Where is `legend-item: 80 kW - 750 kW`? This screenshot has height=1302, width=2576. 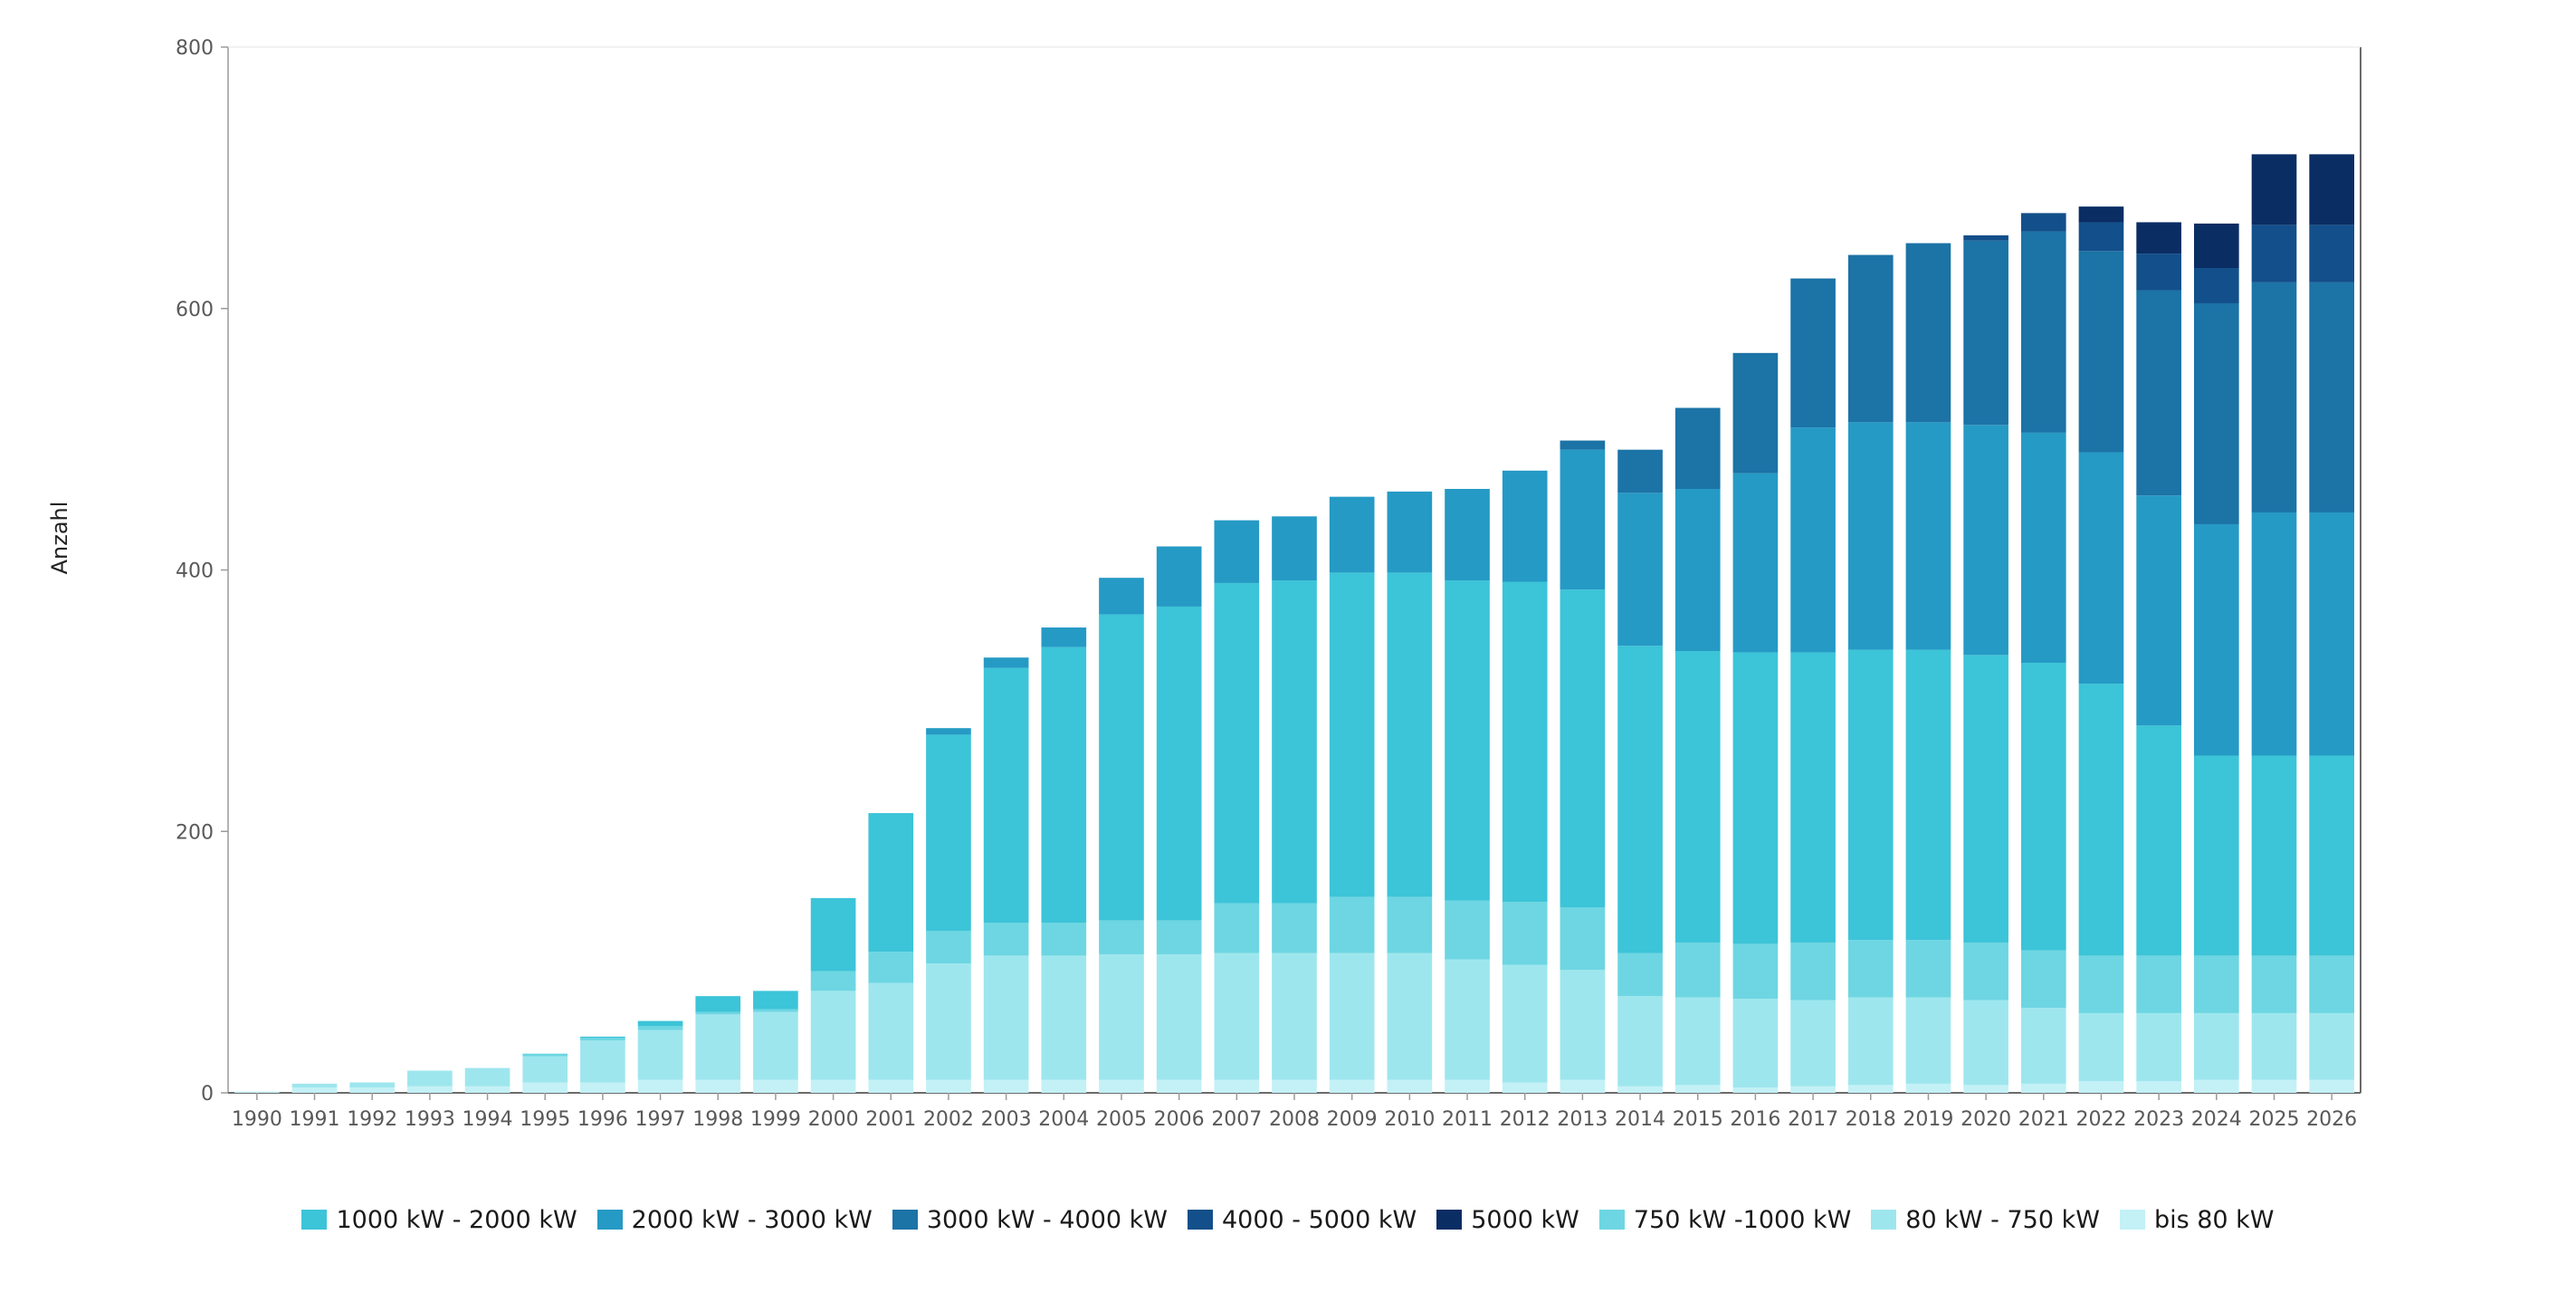 legend-item: 80 kW - 750 kW is located at coordinates (1986, 1220).